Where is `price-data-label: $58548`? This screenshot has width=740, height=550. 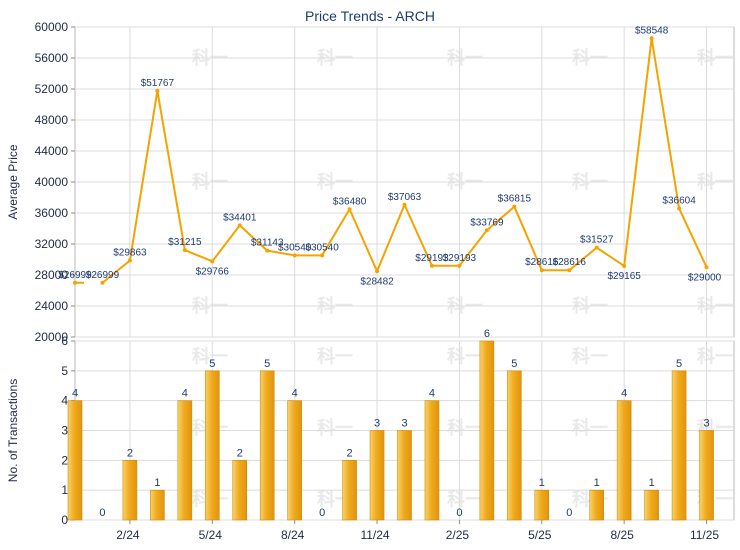
price-data-label: $58548 is located at coordinates (652, 30).